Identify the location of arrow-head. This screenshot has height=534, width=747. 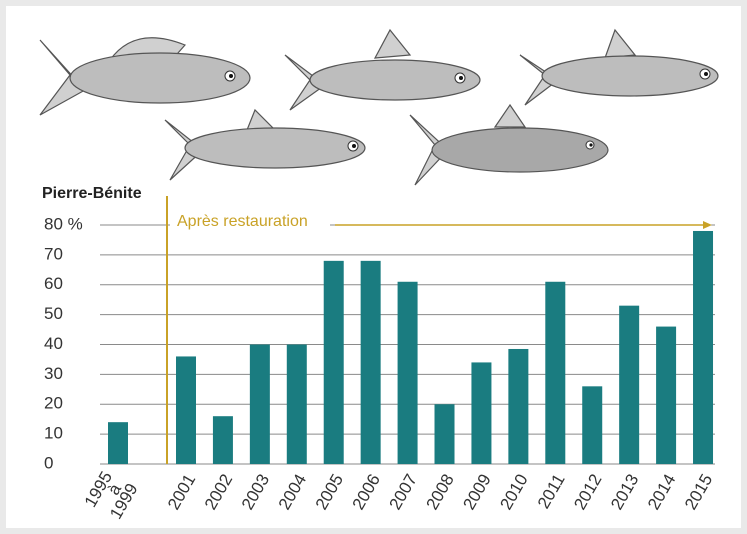
(707, 225).